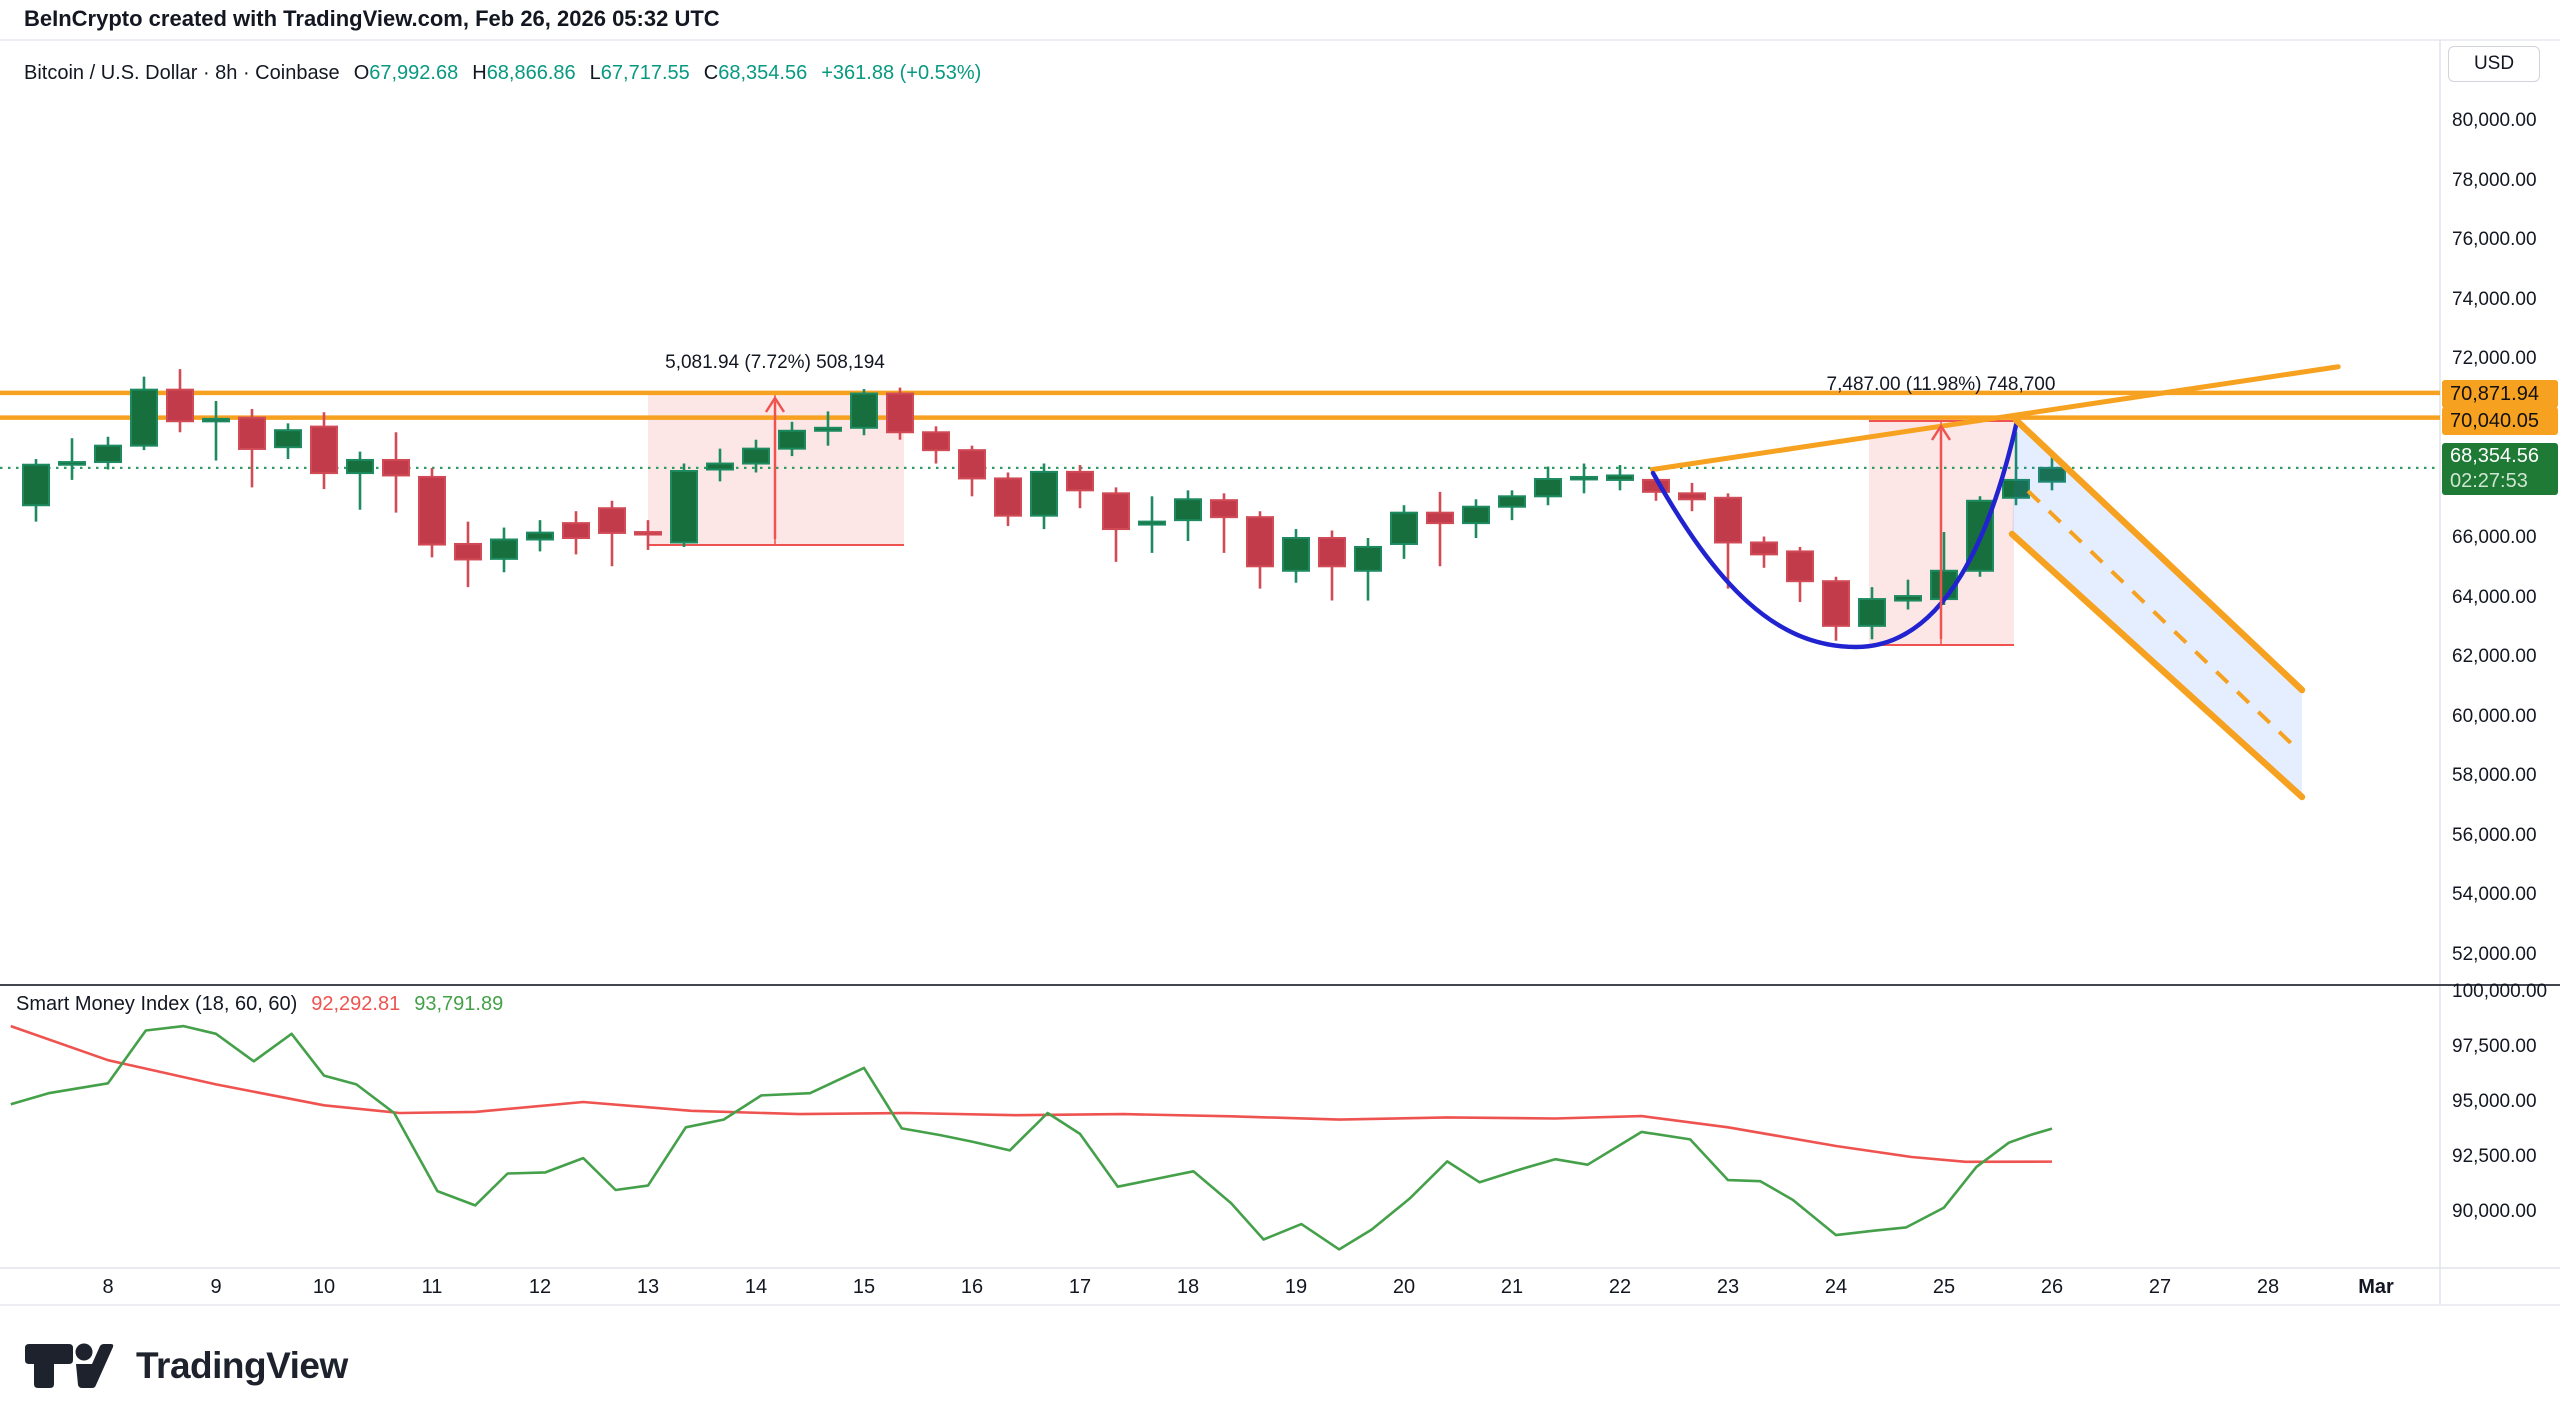 The width and height of the screenshot is (2560, 1403). Describe the element at coordinates (2376, 1287) in the screenshot. I see `time-tick: Mar` at that location.